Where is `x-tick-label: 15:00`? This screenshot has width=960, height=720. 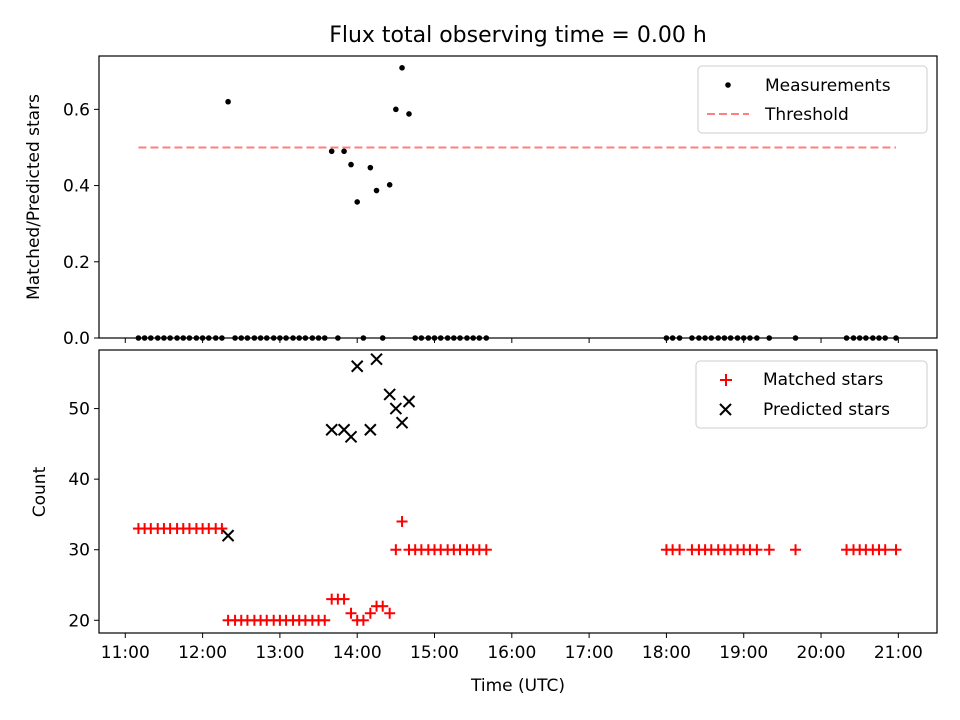
x-tick-label: 15:00 is located at coordinates (434, 653).